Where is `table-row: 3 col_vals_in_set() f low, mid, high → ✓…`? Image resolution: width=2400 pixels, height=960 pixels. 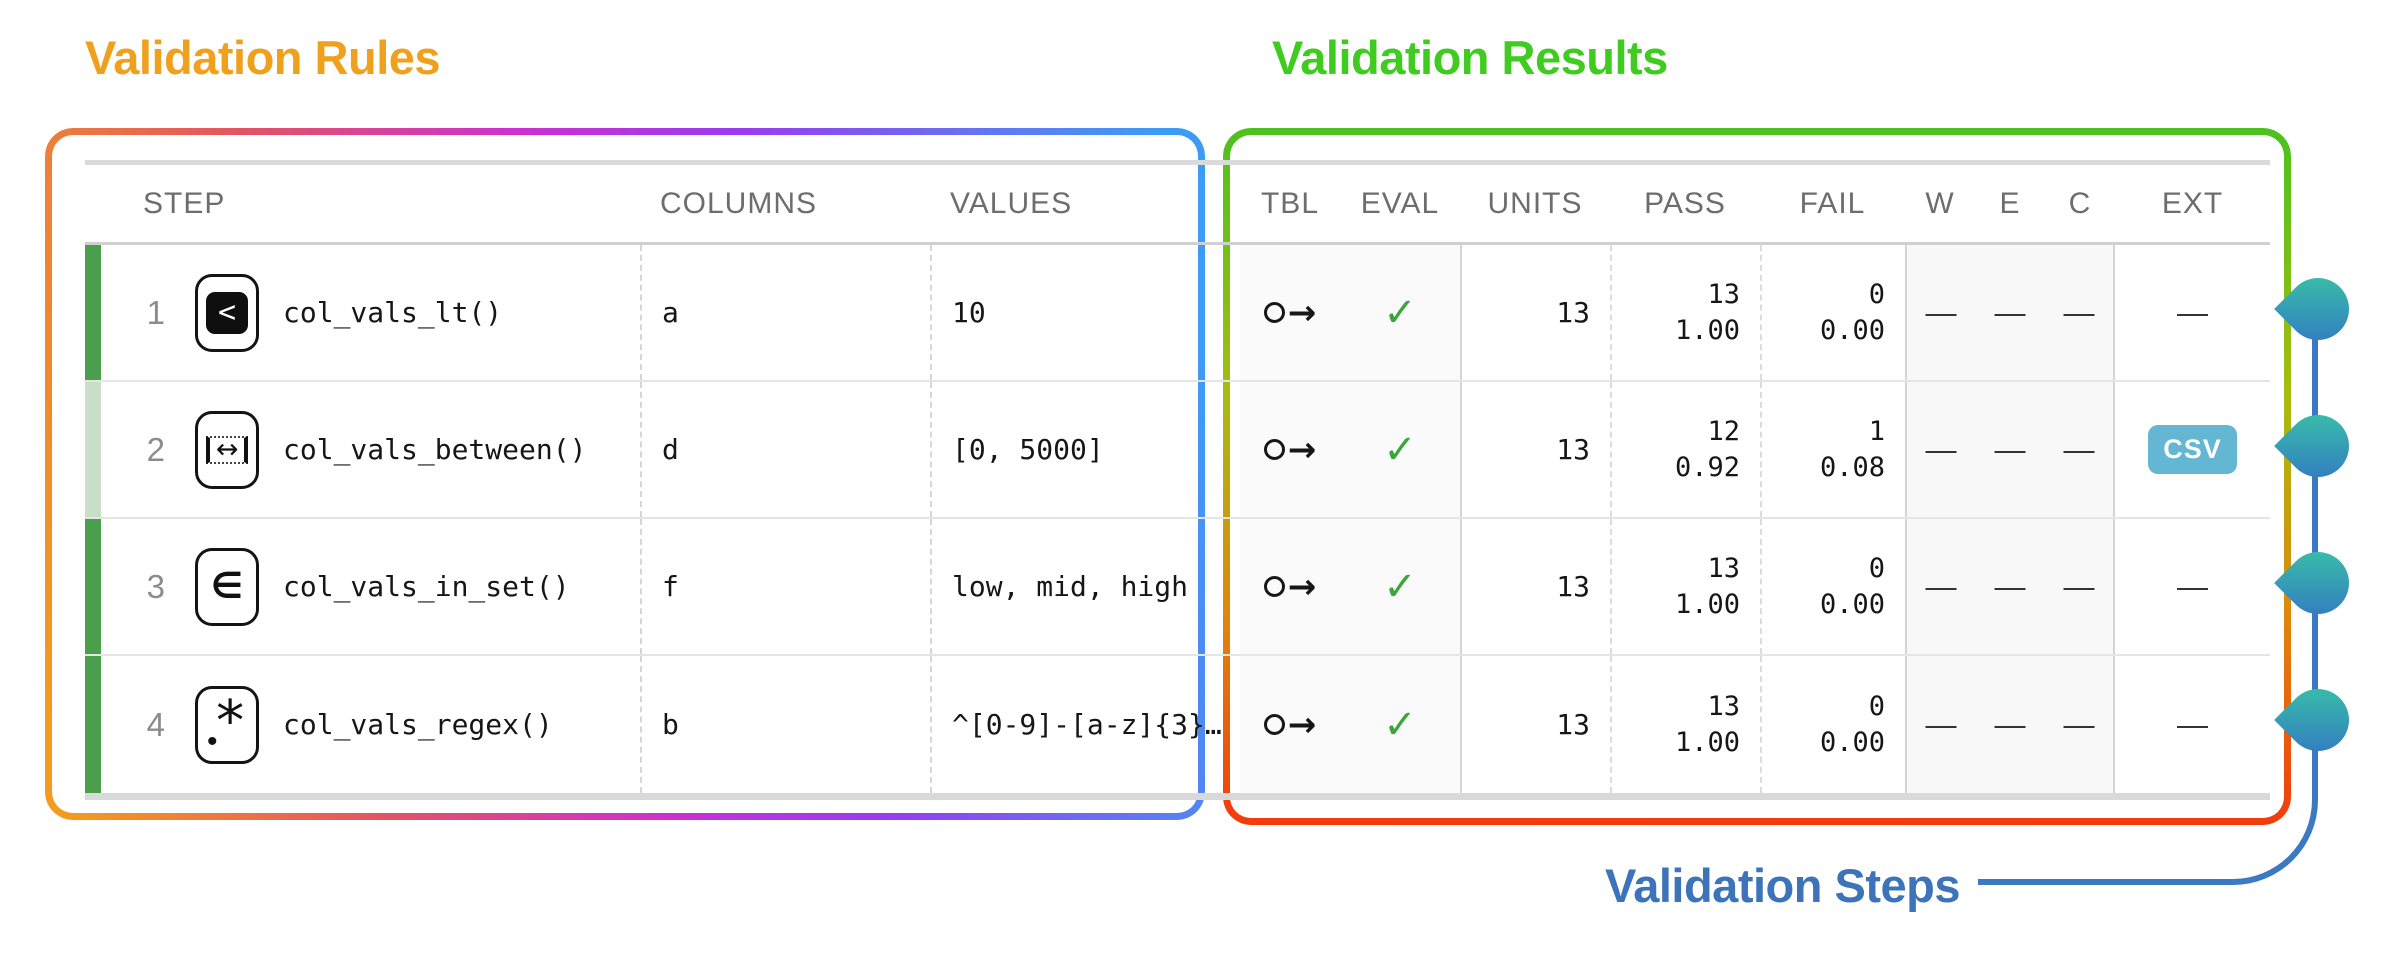 table-row: 3 col_vals_in_set() f low, mid, high → ✓… is located at coordinates (1177, 587).